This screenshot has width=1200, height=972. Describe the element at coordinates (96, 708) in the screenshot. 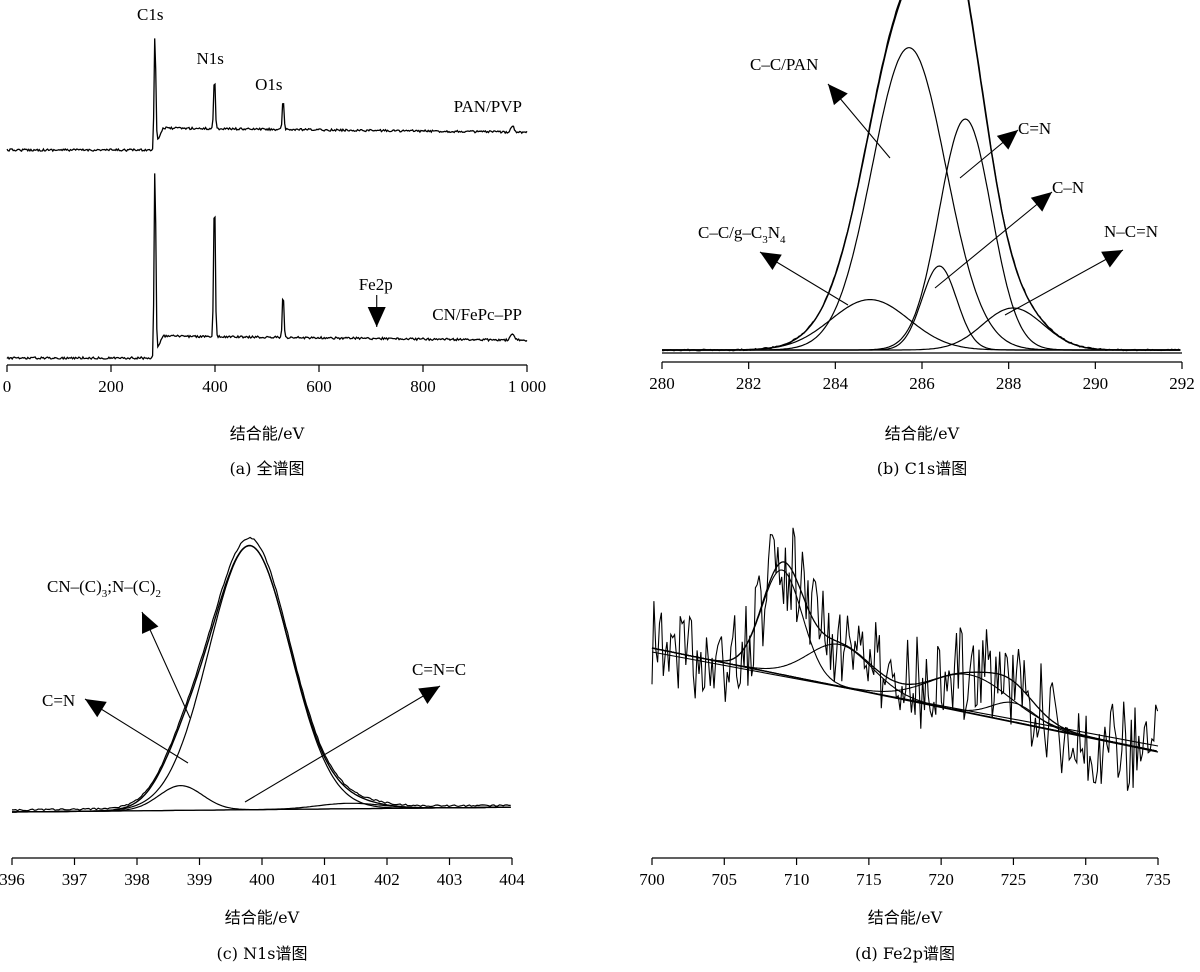

I see `panel-c-arrow-c-n-head` at that location.